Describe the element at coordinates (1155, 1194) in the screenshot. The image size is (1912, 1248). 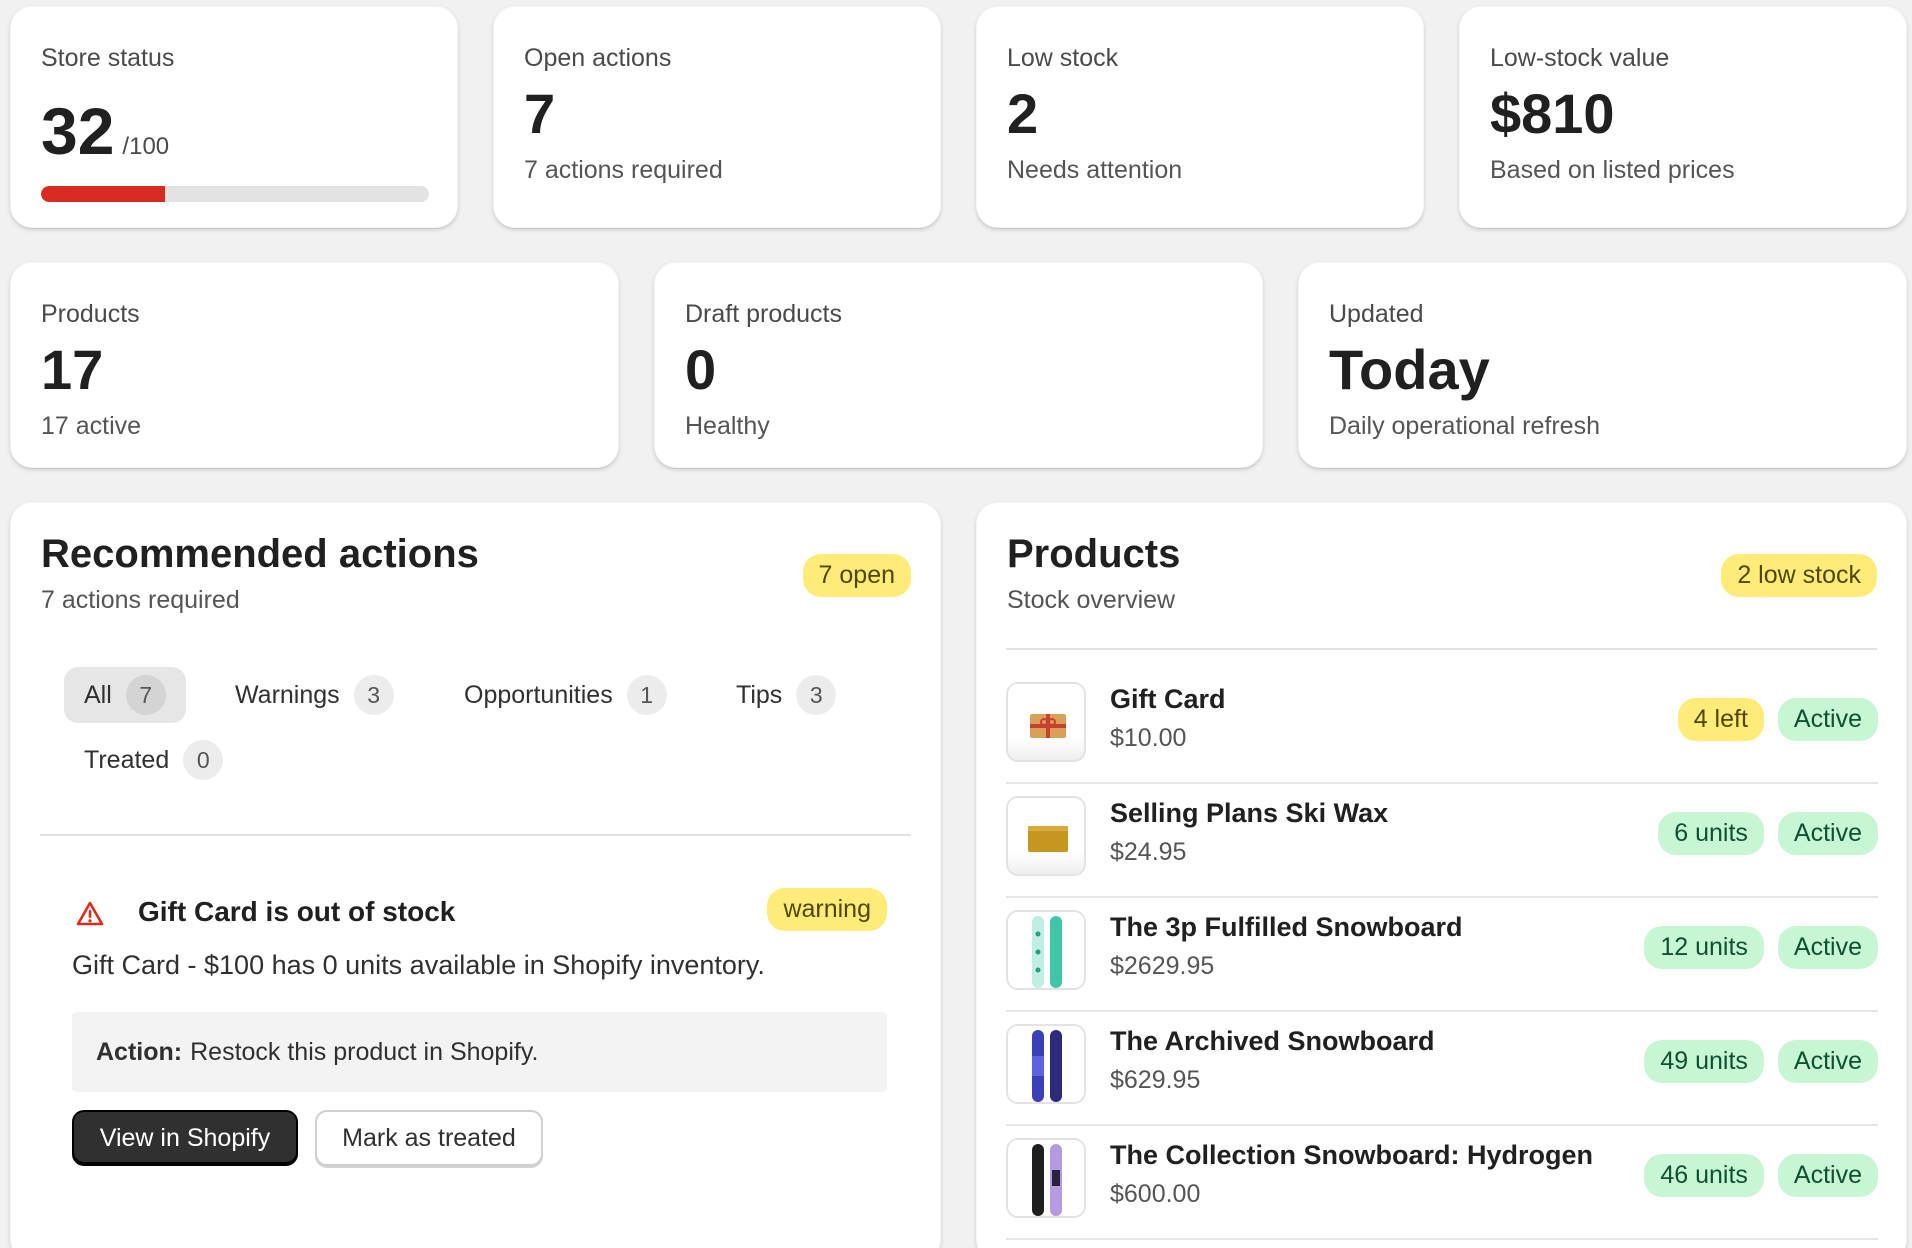
I see `product-price: $600.00` at that location.